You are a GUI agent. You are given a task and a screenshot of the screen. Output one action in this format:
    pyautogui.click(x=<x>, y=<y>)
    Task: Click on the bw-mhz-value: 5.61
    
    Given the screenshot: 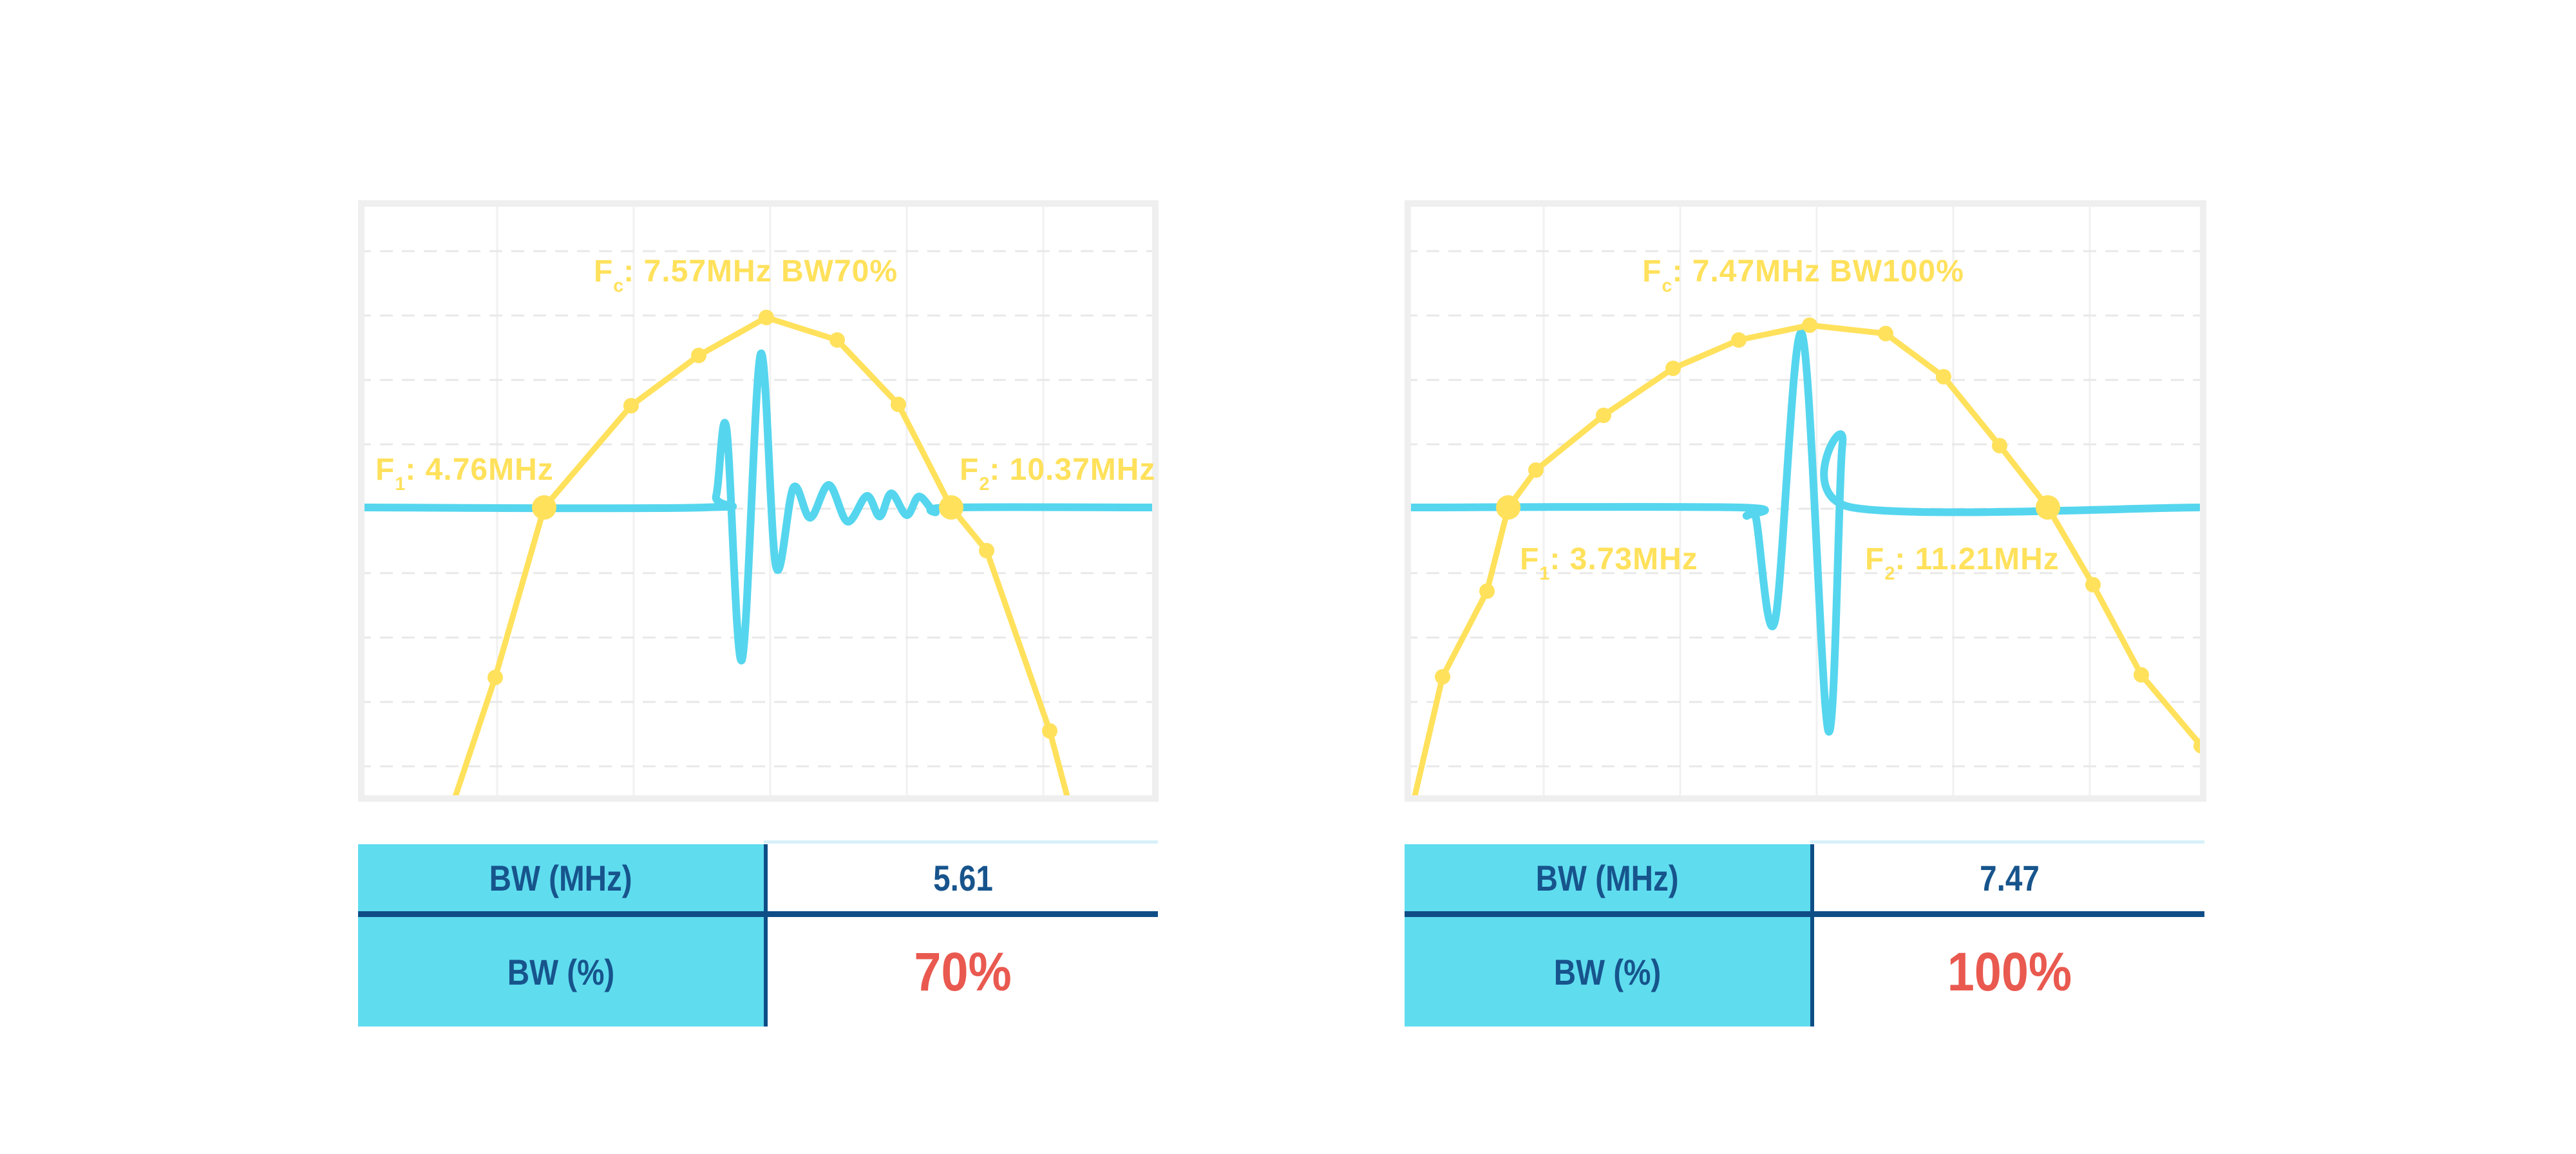 What is the action you would take?
    pyautogui.click(x=963, y=878)
    